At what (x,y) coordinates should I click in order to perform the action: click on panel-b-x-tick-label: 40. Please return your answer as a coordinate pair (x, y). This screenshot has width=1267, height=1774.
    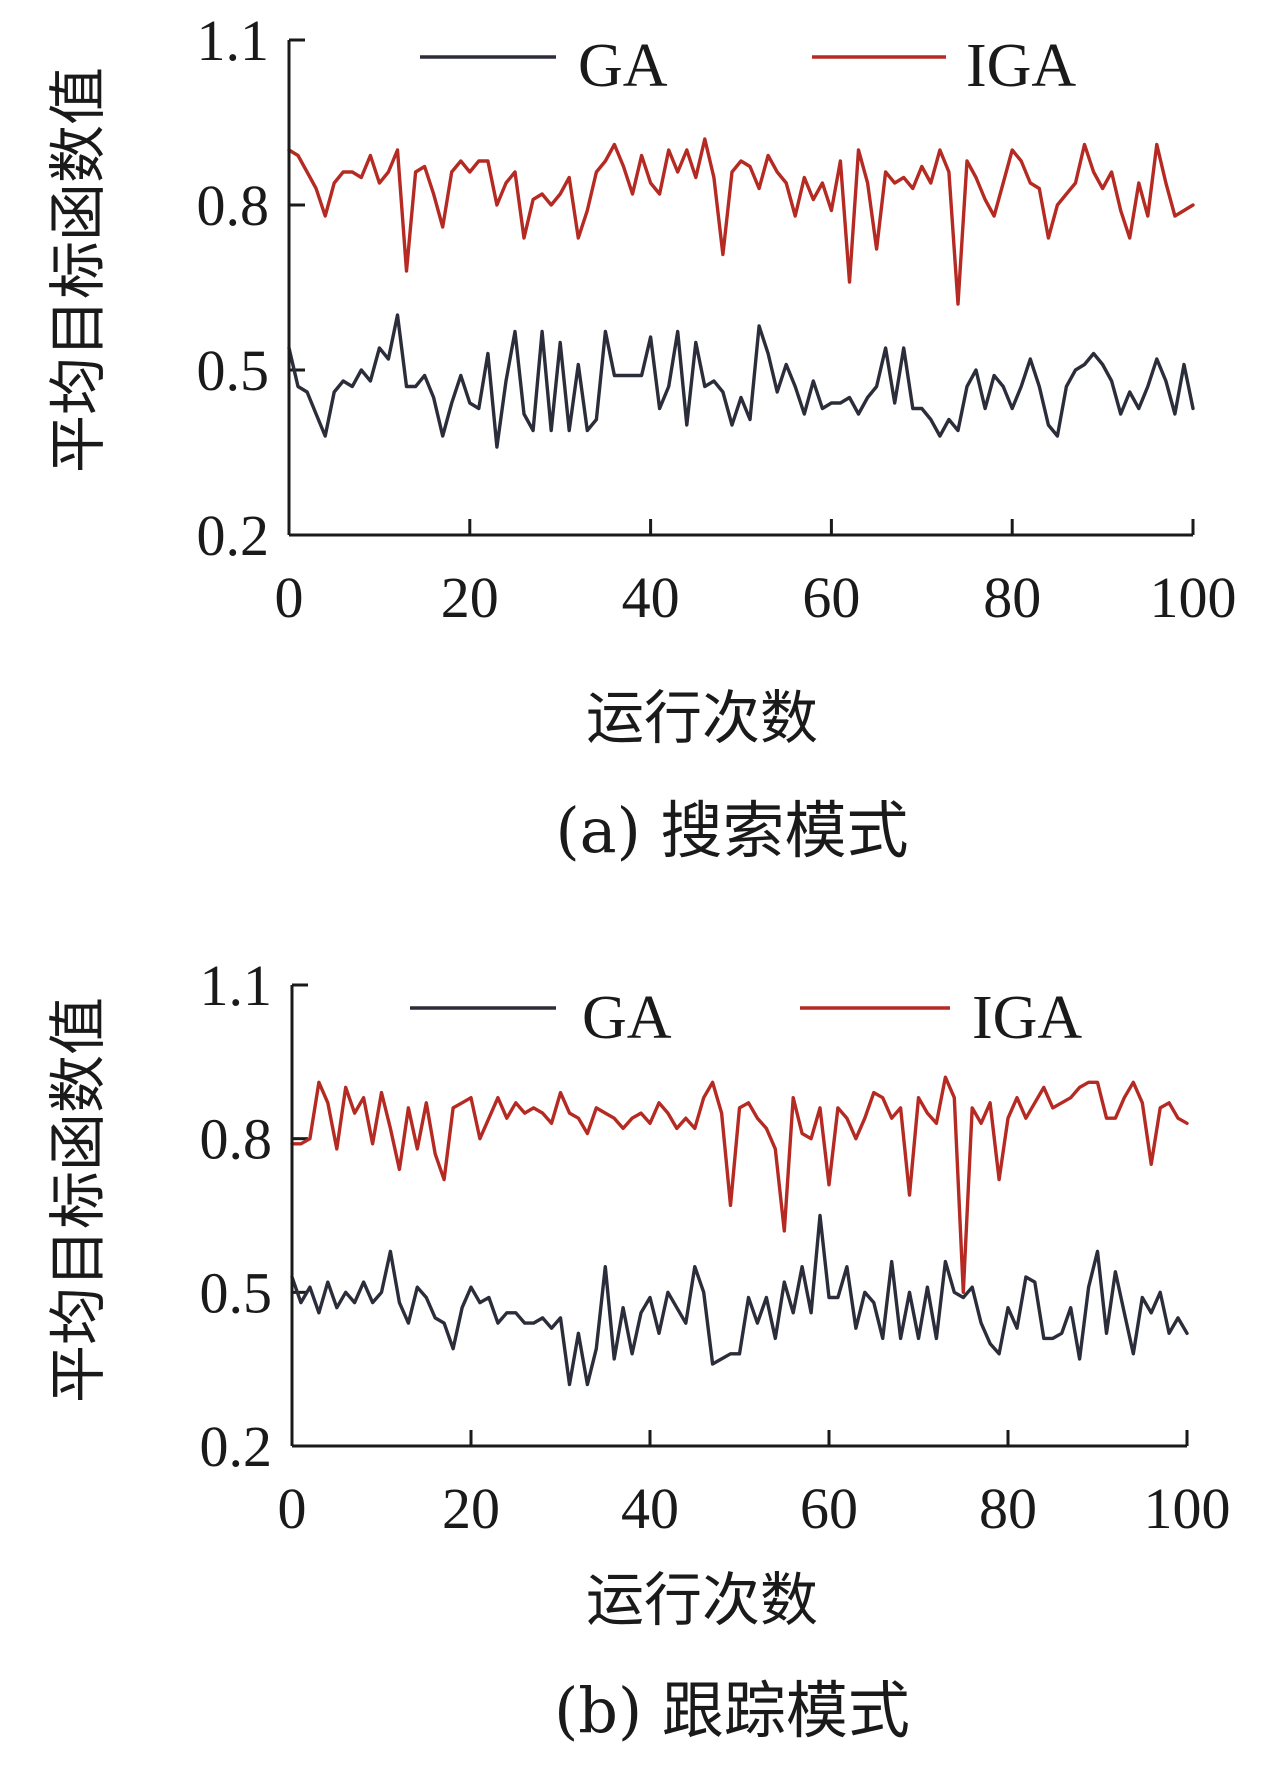
    Looking at the image, I should click on (650, 1508).